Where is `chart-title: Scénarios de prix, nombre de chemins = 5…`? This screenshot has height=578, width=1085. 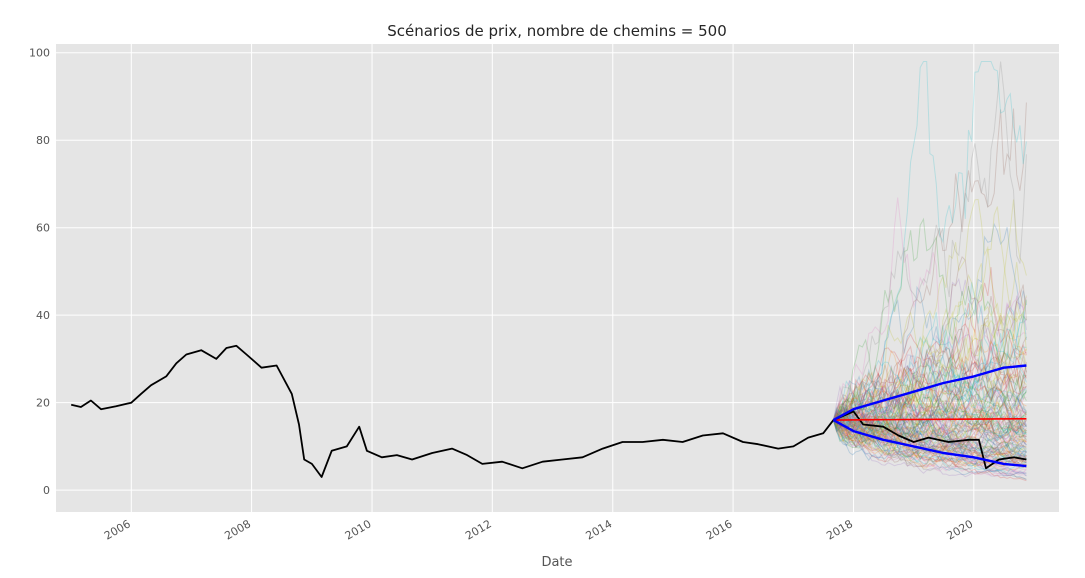
chart-title: Scénarios de prix, nombre de chemins = 5… is located at coordinates (557, 31).